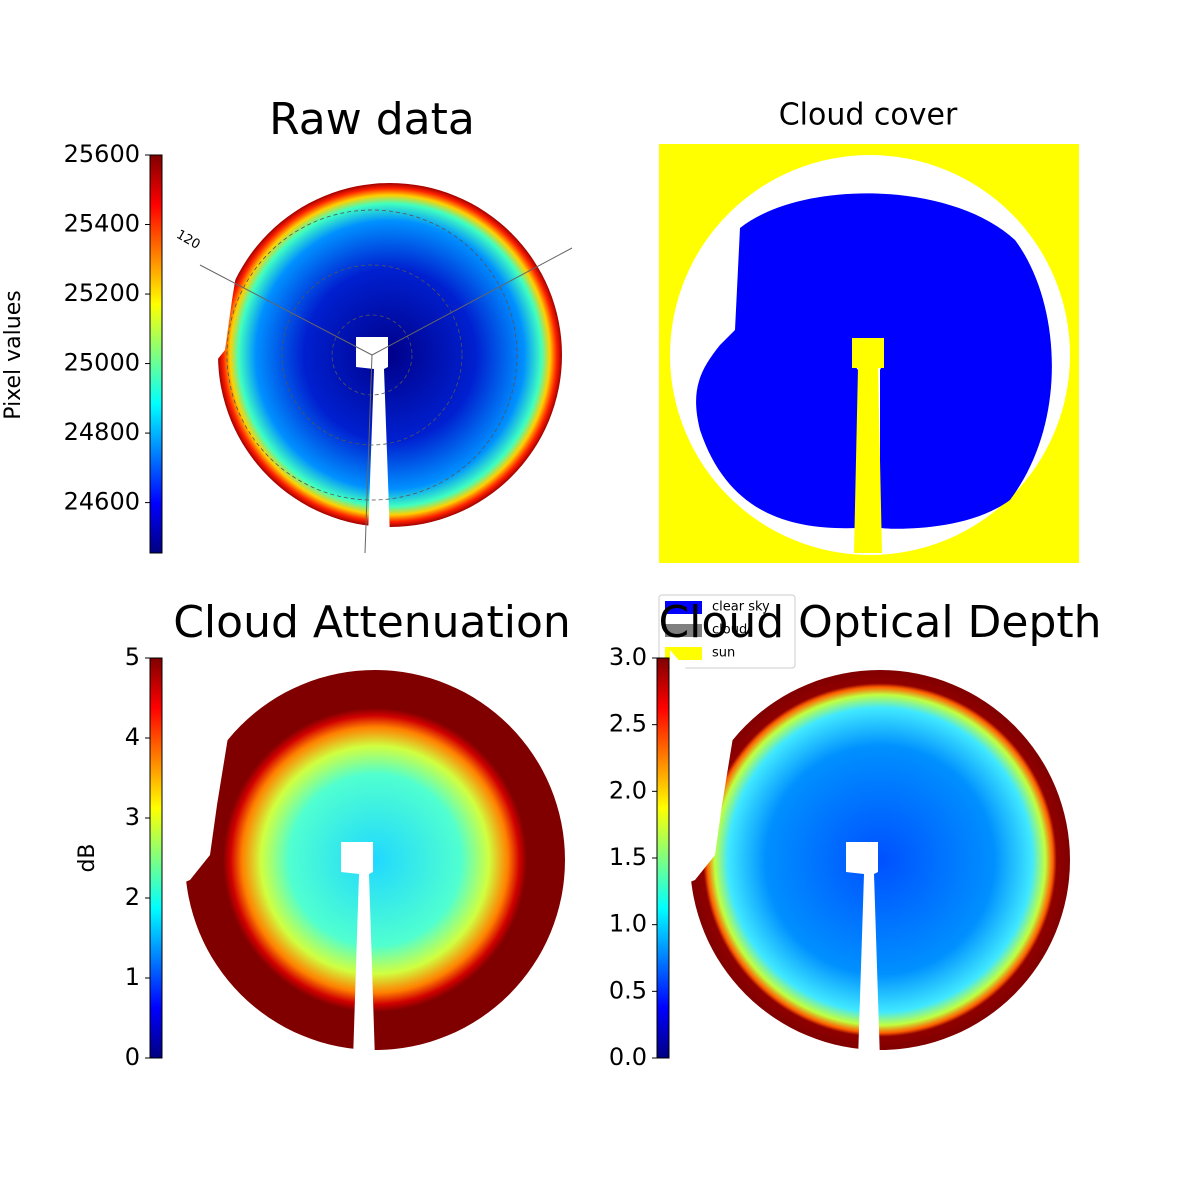  Describe the element at coordinates (132, 1057) in the screenshot. I see `colorbar-tick-label: 0` at that location.